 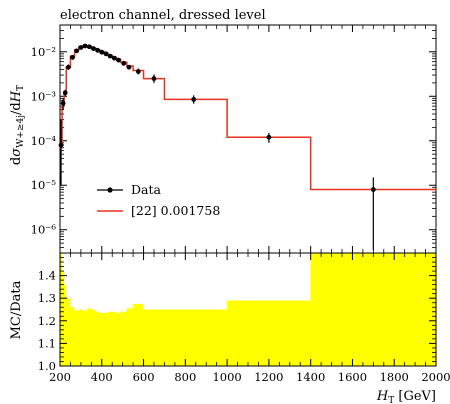 What do you see at coordinates (185, 377) in the screenshot?
I see `ratio-x-tick-label: 800` at bounding box center [185, 377].